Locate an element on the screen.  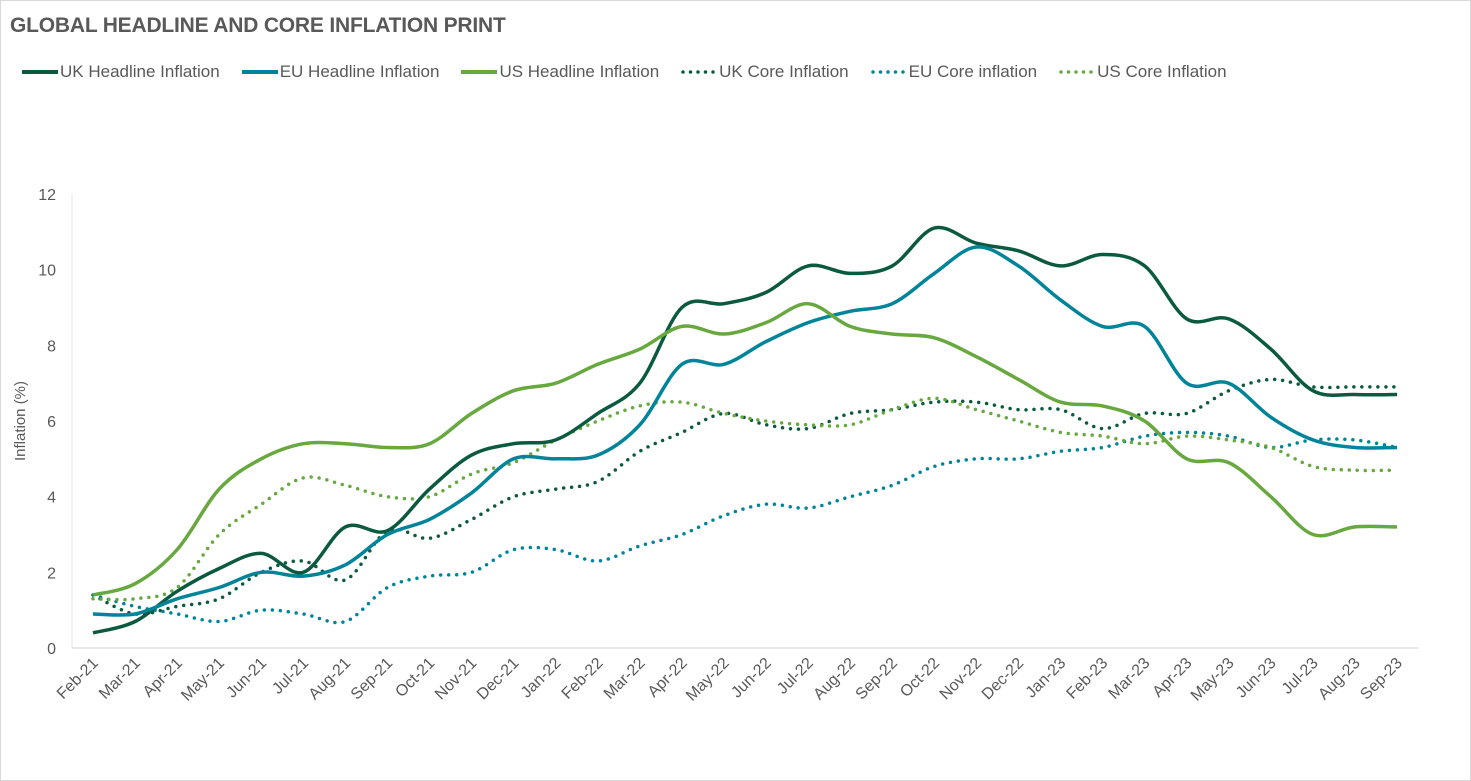
legend-label-uk-core: UK Core Inflation is located at coordinates (784, 71).